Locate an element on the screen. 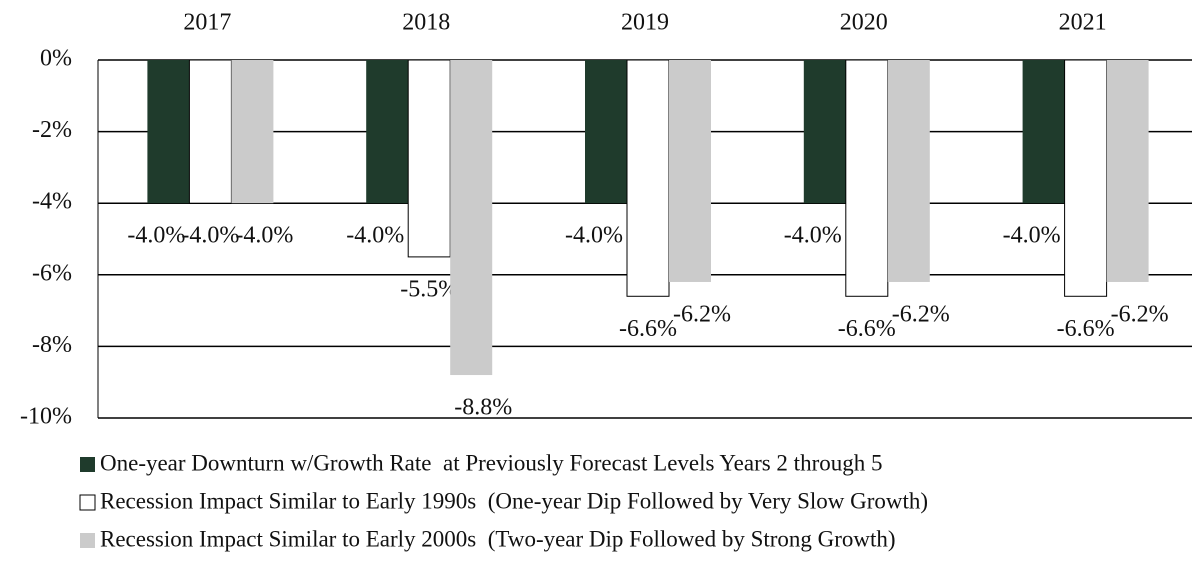 This screenshot has width=1194, height=564. data-label: -5.5% is located at coordinates (429, 289).